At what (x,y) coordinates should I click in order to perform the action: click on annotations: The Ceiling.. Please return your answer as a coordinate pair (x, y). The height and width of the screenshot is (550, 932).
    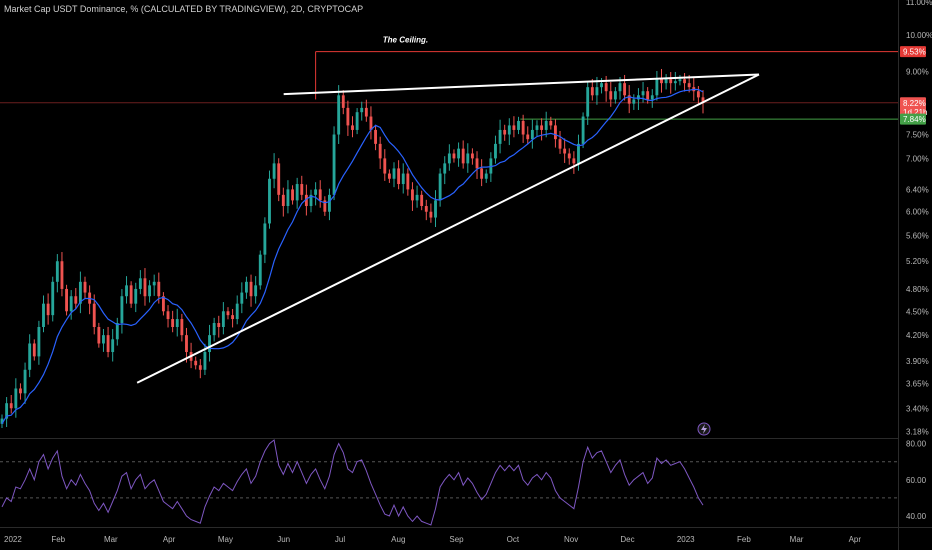
    Looking at the image, I should click on (405, 40).